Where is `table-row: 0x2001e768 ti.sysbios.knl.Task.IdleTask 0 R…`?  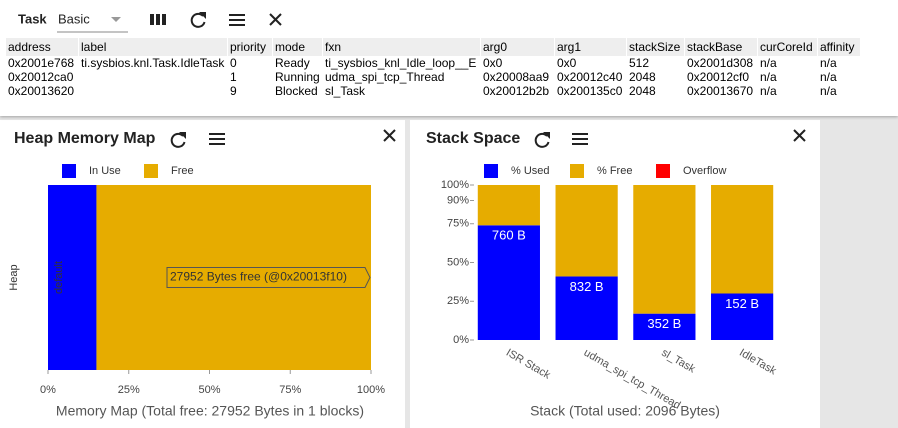 table-row: 0x2001e768 ti.sysbios.knl.Task.IdleTask 0 R… is located at coordinates (433, 63).